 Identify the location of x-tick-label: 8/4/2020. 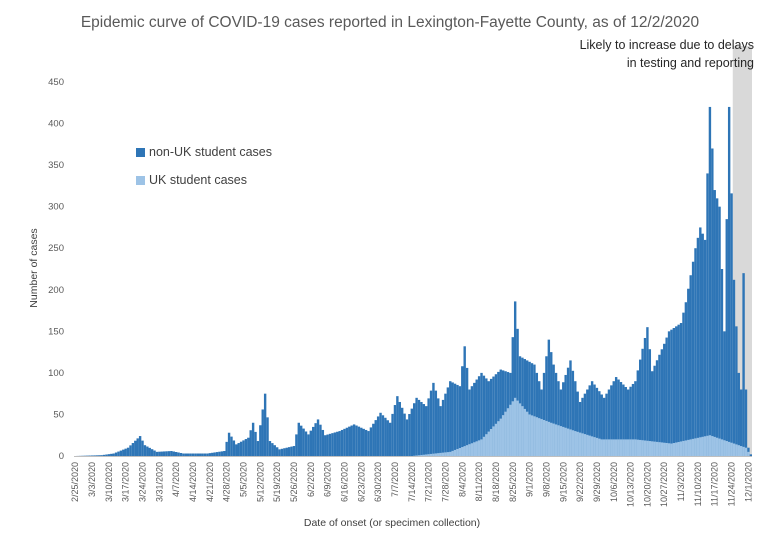
(462, 479).